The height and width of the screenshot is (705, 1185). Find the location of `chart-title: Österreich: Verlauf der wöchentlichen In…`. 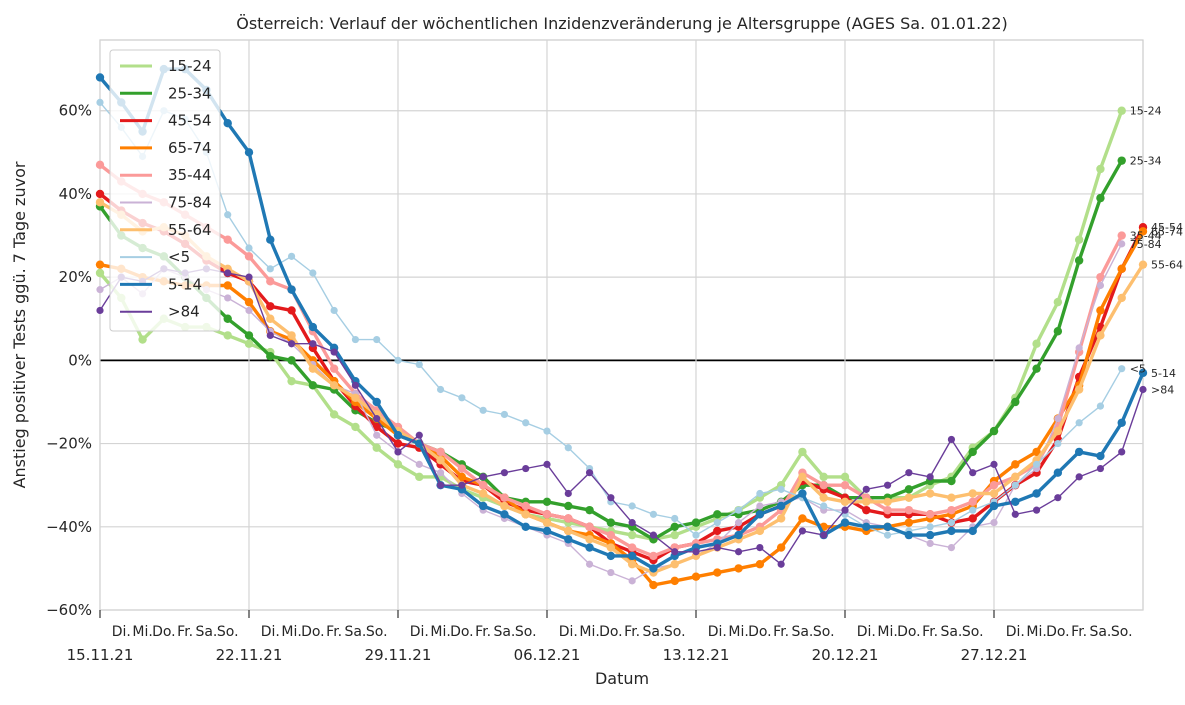

chart-title: Österreich: Verlauf der wöchentlichen In… is located at coordinates (622, 23).